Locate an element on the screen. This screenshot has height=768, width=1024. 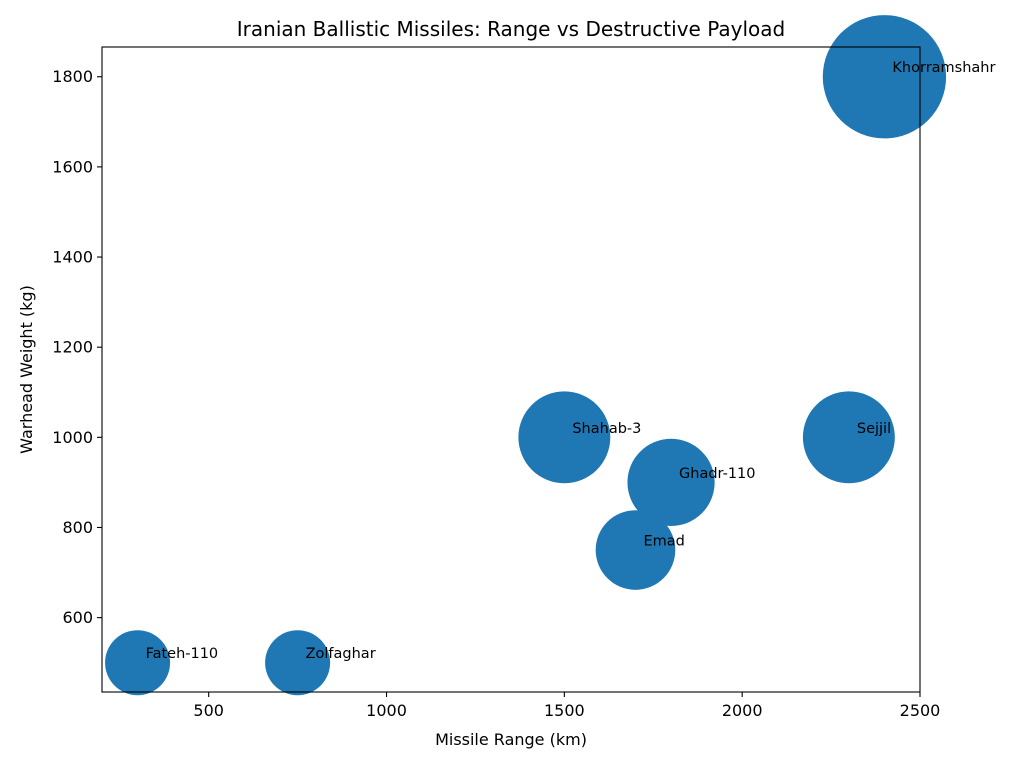
y-axis-ticks: 600 800 1000 1200 1400 1600 1800 is located at coordinates (77, 347).